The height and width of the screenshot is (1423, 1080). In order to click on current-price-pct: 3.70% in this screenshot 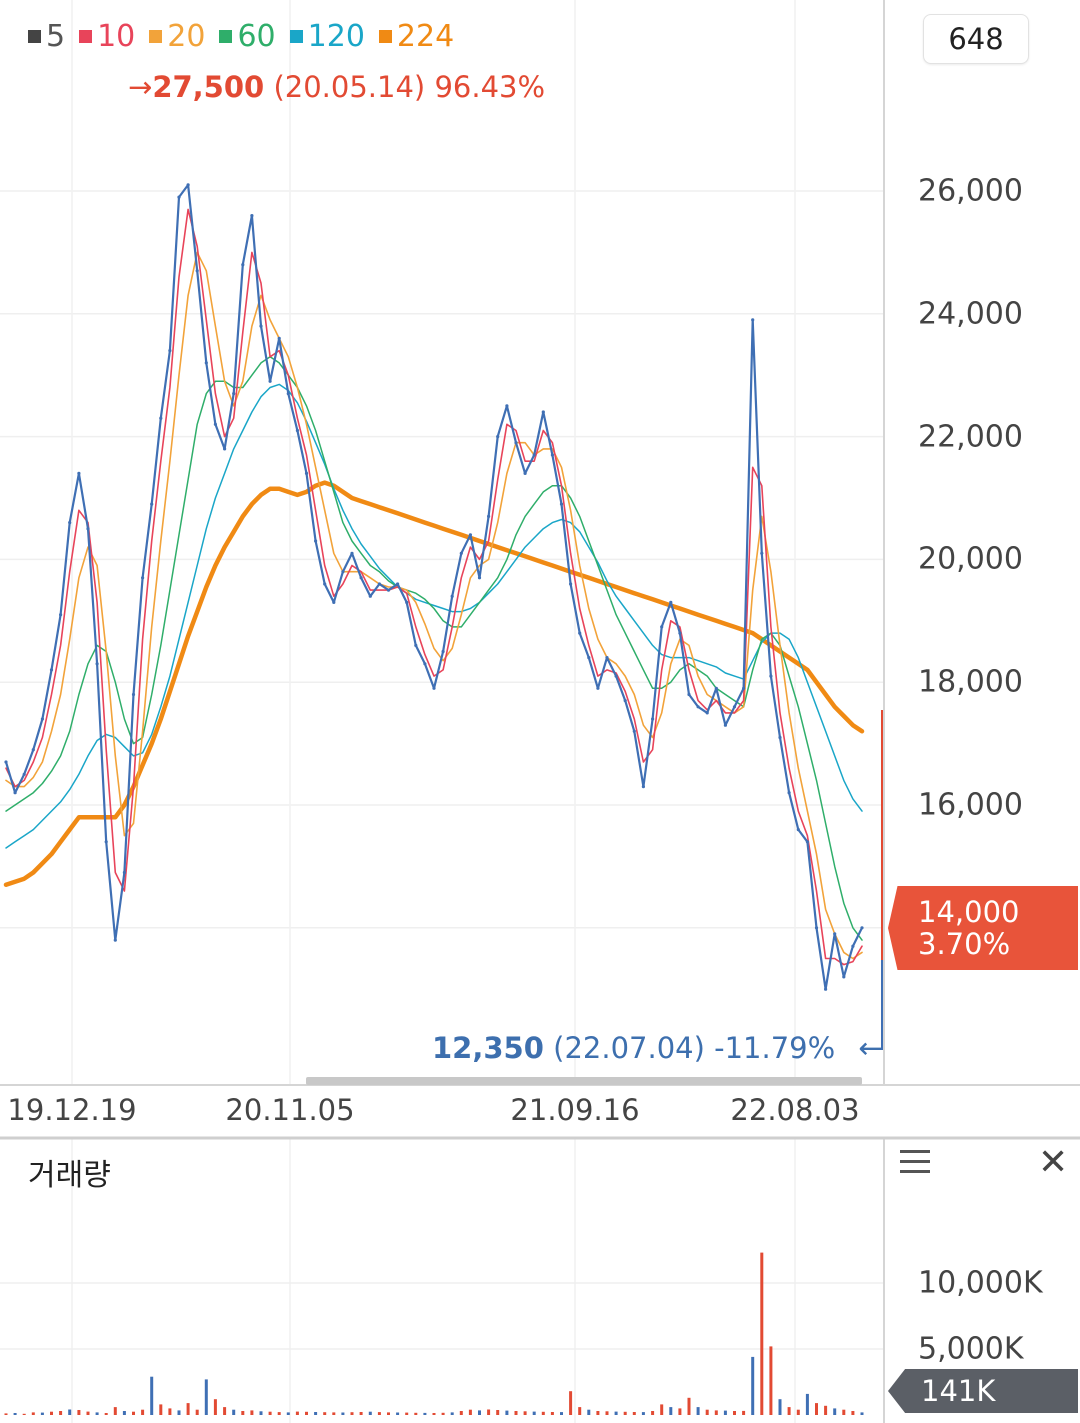, I will do `click(964, 944)`.